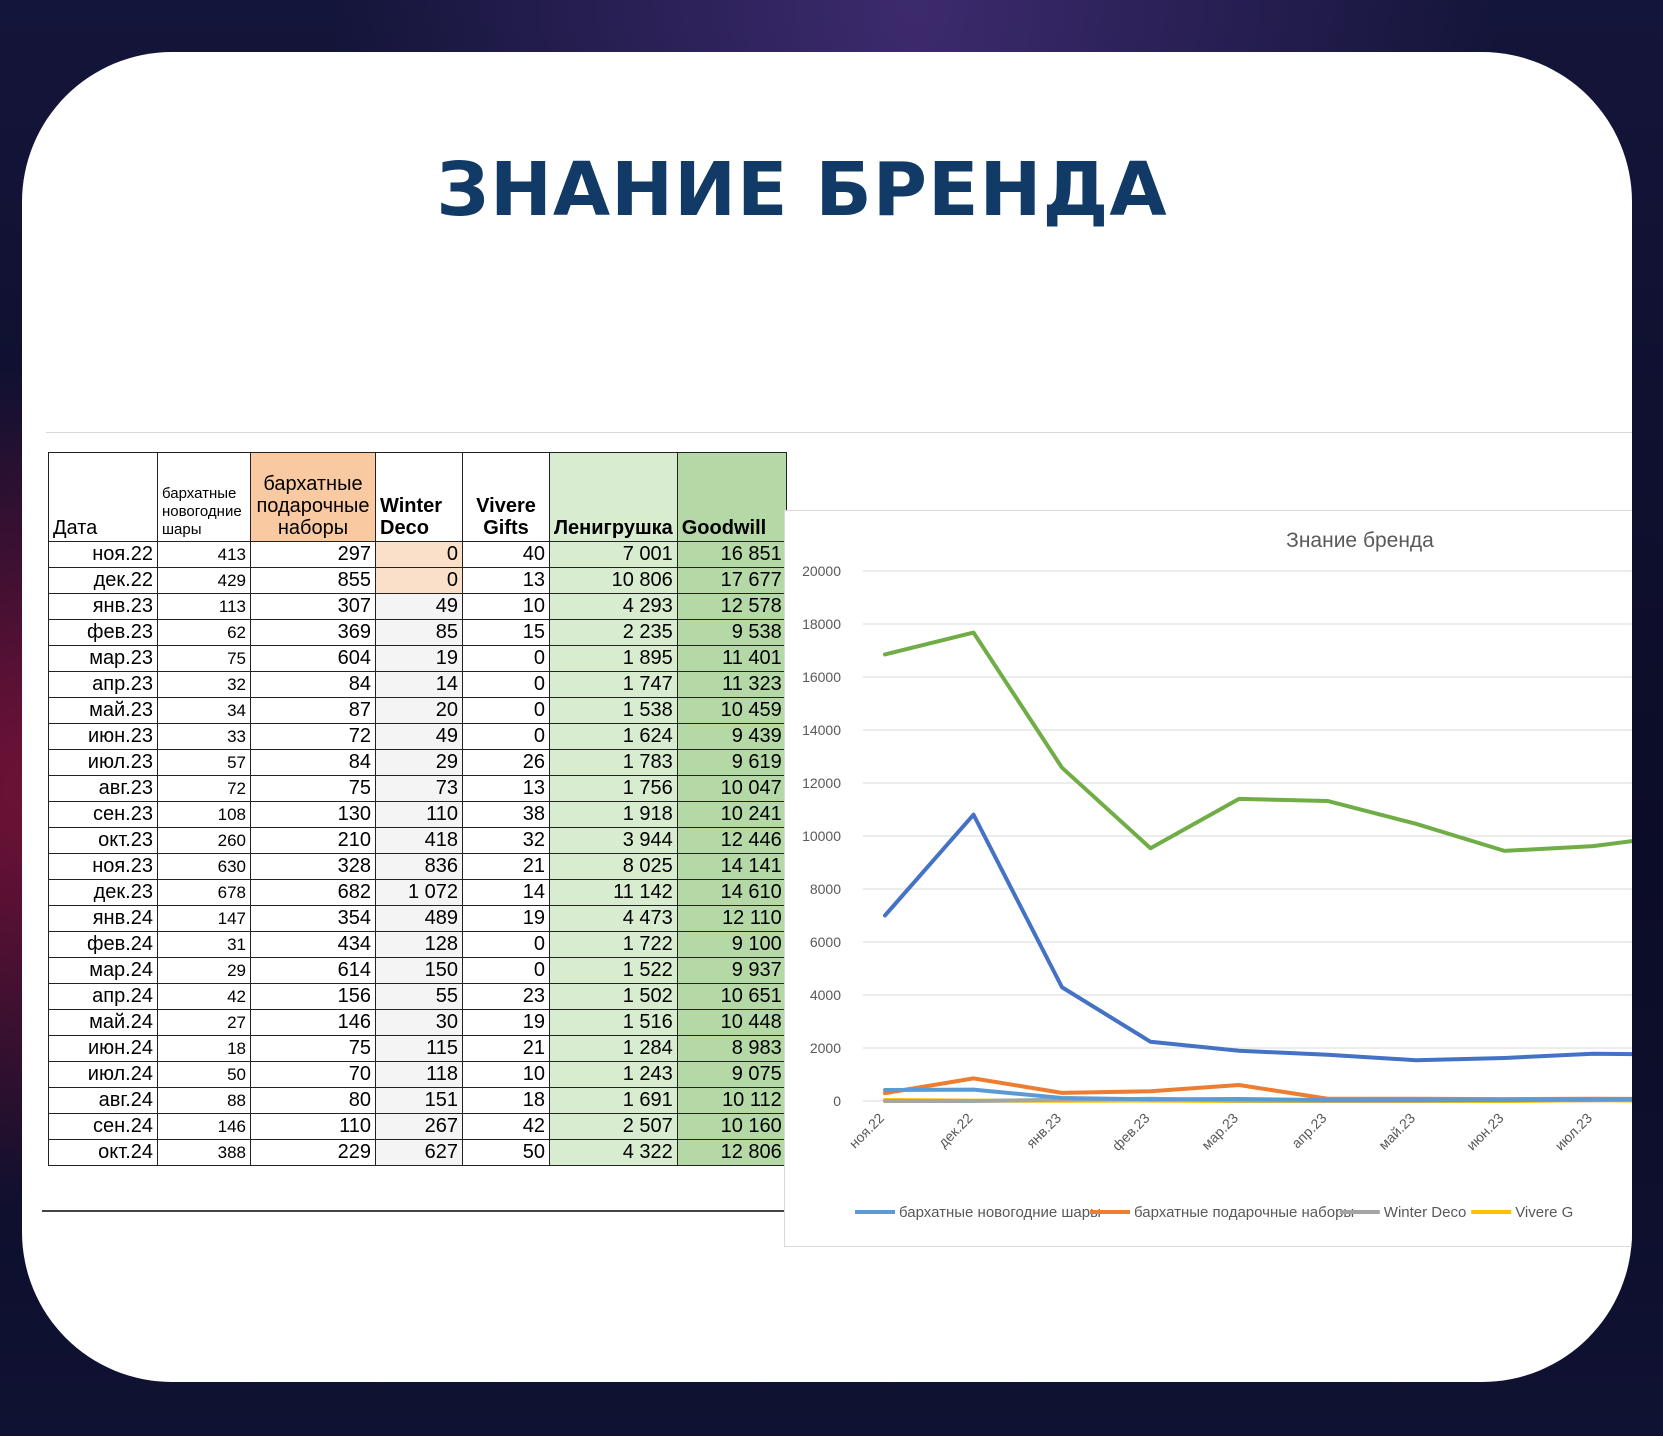  What do you see at coordinates (1244, 1212) in the screenshot?
I see `legend-label: бархатные подарочные наборы` at bounding box center [1244, 1212].